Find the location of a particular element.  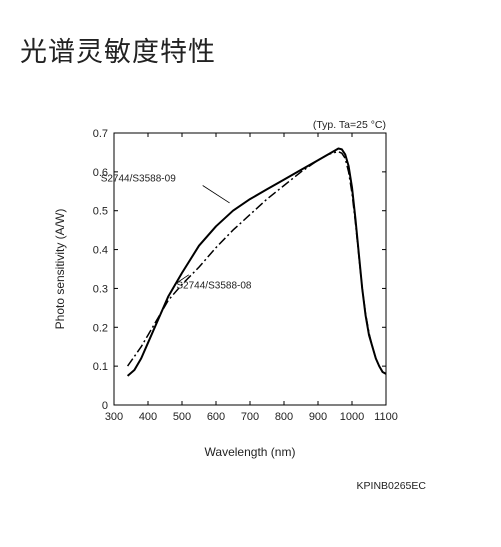

x-tick: 1000 is located at coordinates (352, 278).